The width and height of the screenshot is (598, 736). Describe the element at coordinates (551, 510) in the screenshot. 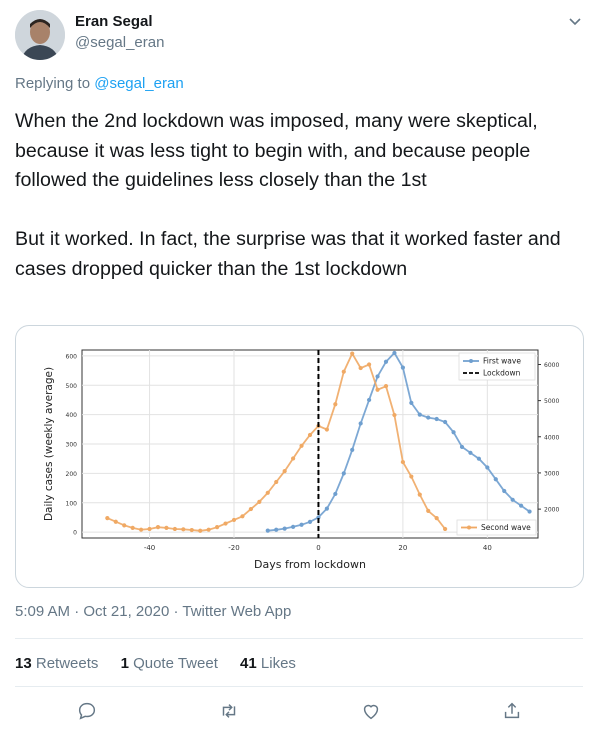

I see `y-right-tick-label: 2000` at that location.